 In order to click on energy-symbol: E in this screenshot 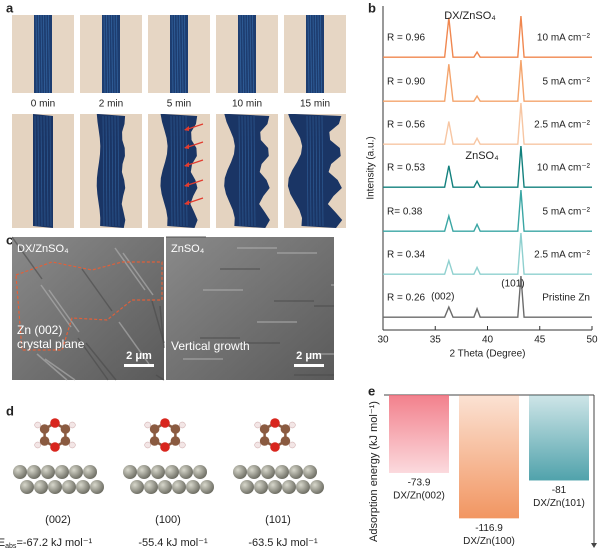, I will do `click(2, 543)`.